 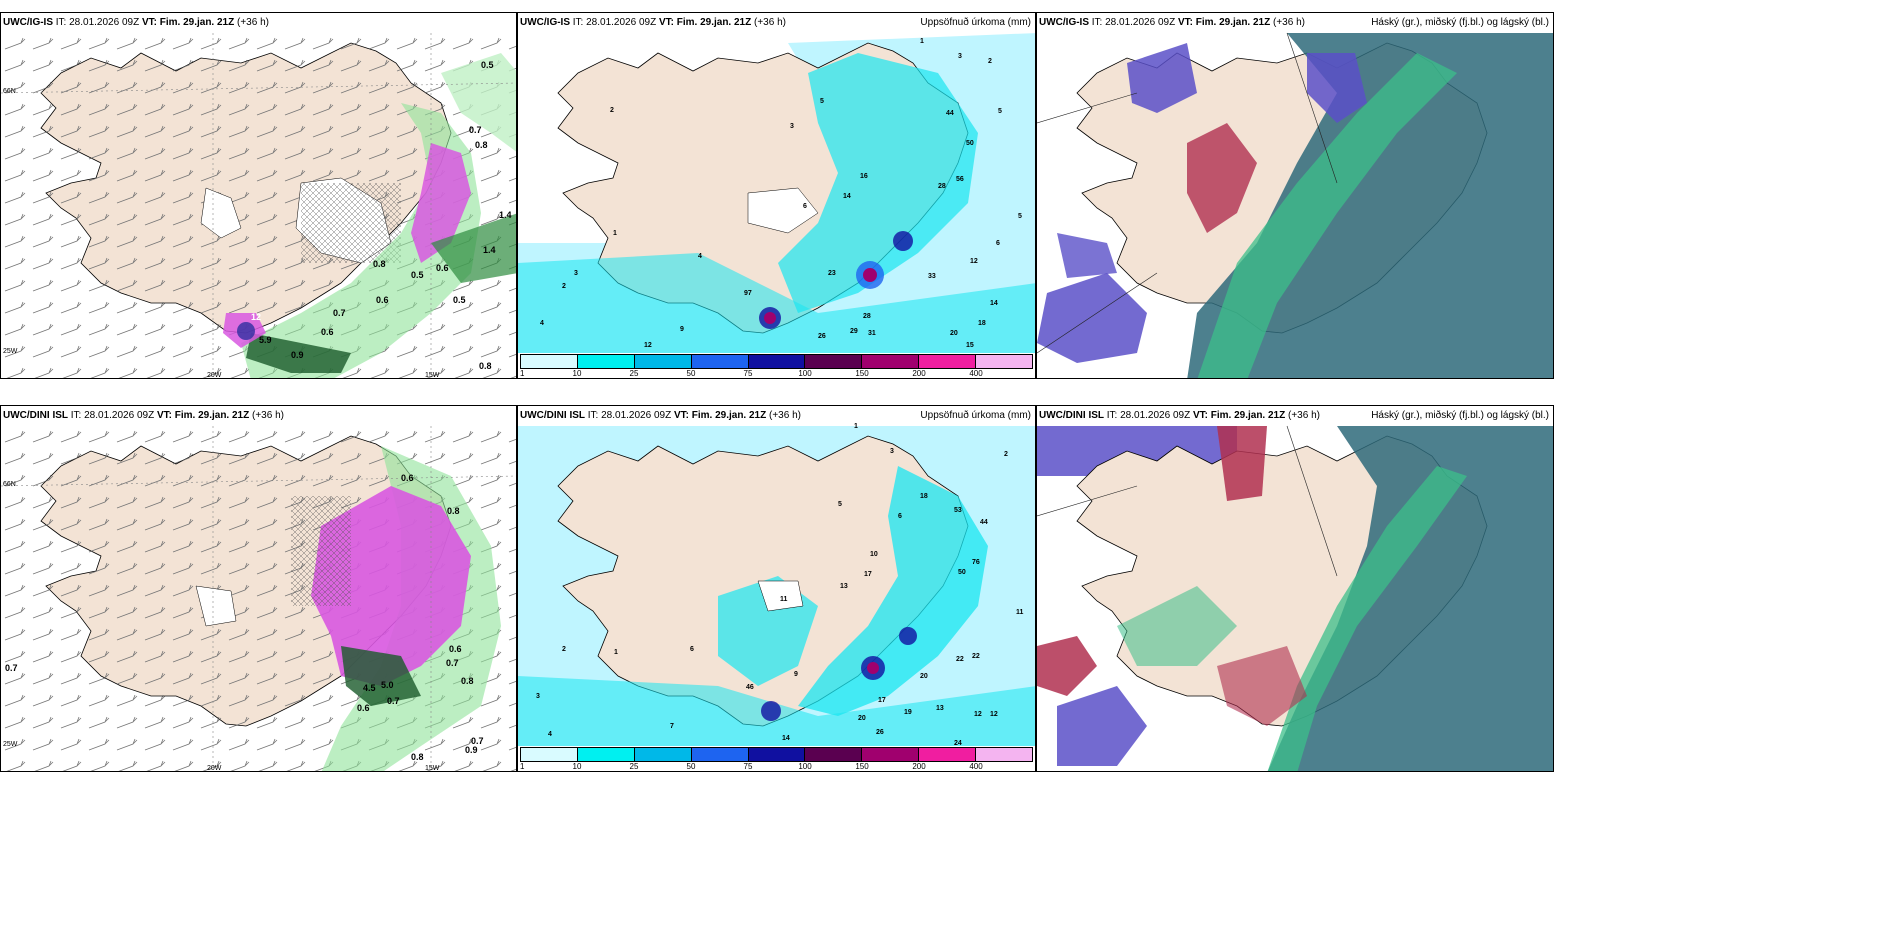 What do you see at coordinates (750, 687) in the screenshot?
I see `value-label: 46` at bounding box center [750, 687].